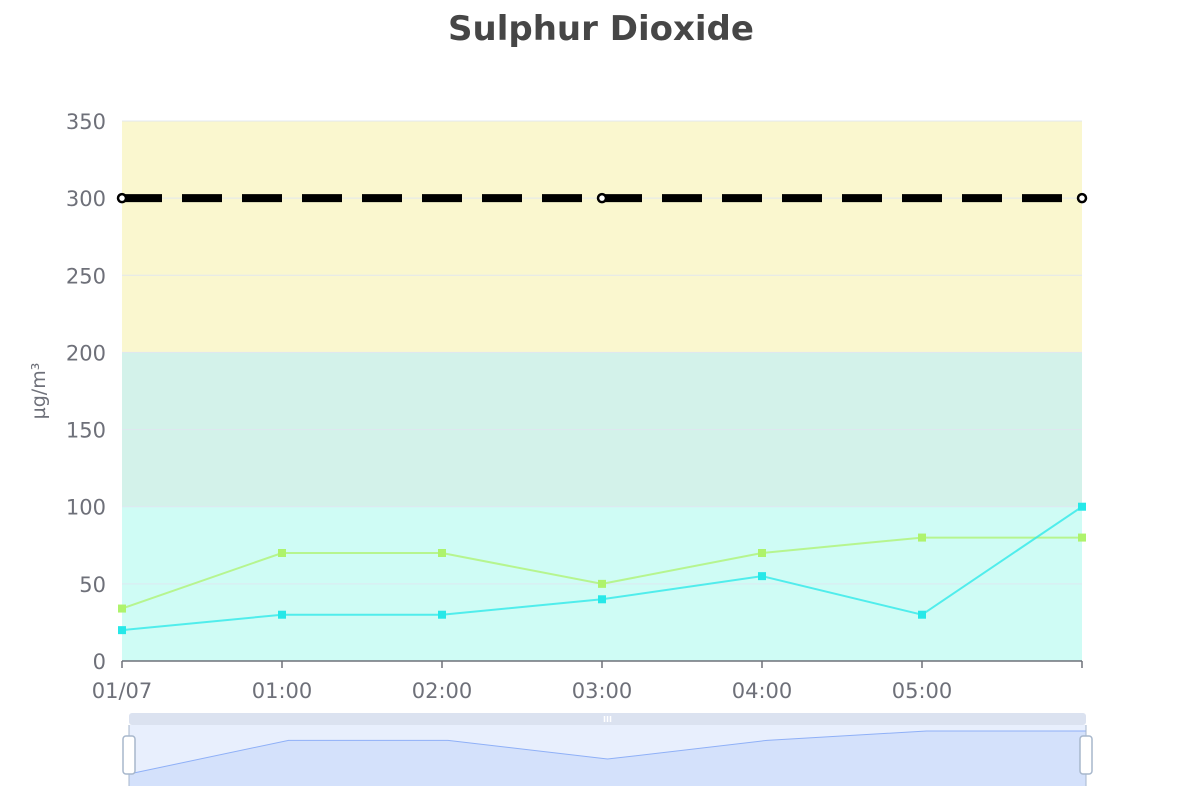 Image resolution: width=1202 pixels, height=800 pixels. What do you see at coordinates (762, 691) in the screenshot?
I see `x-tick-label-4: 04:00` at bounding box center [762, 691].